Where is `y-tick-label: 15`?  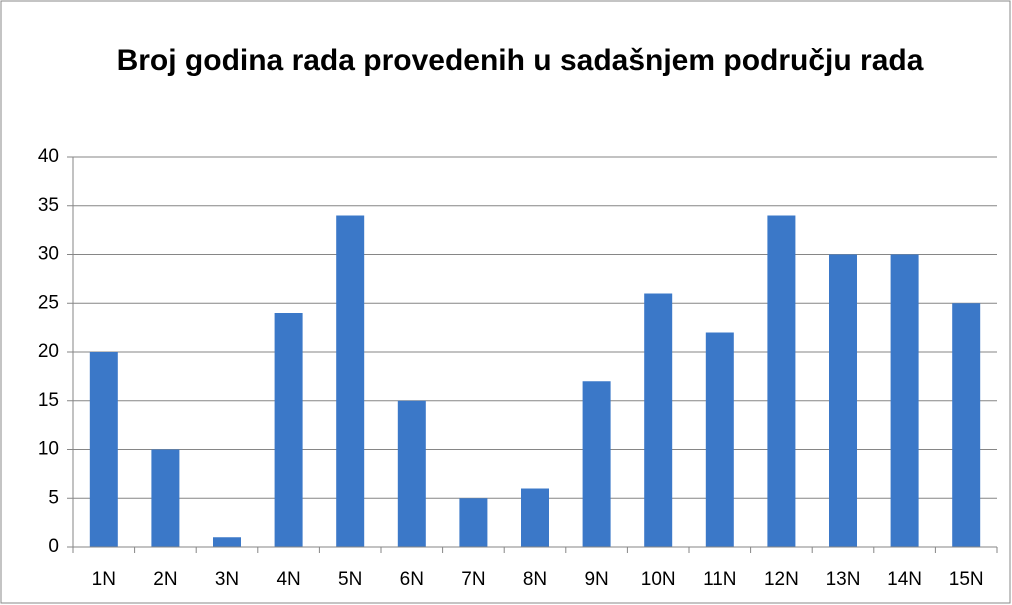 y-tick-label: 15 is located at coordinates (48, 400).